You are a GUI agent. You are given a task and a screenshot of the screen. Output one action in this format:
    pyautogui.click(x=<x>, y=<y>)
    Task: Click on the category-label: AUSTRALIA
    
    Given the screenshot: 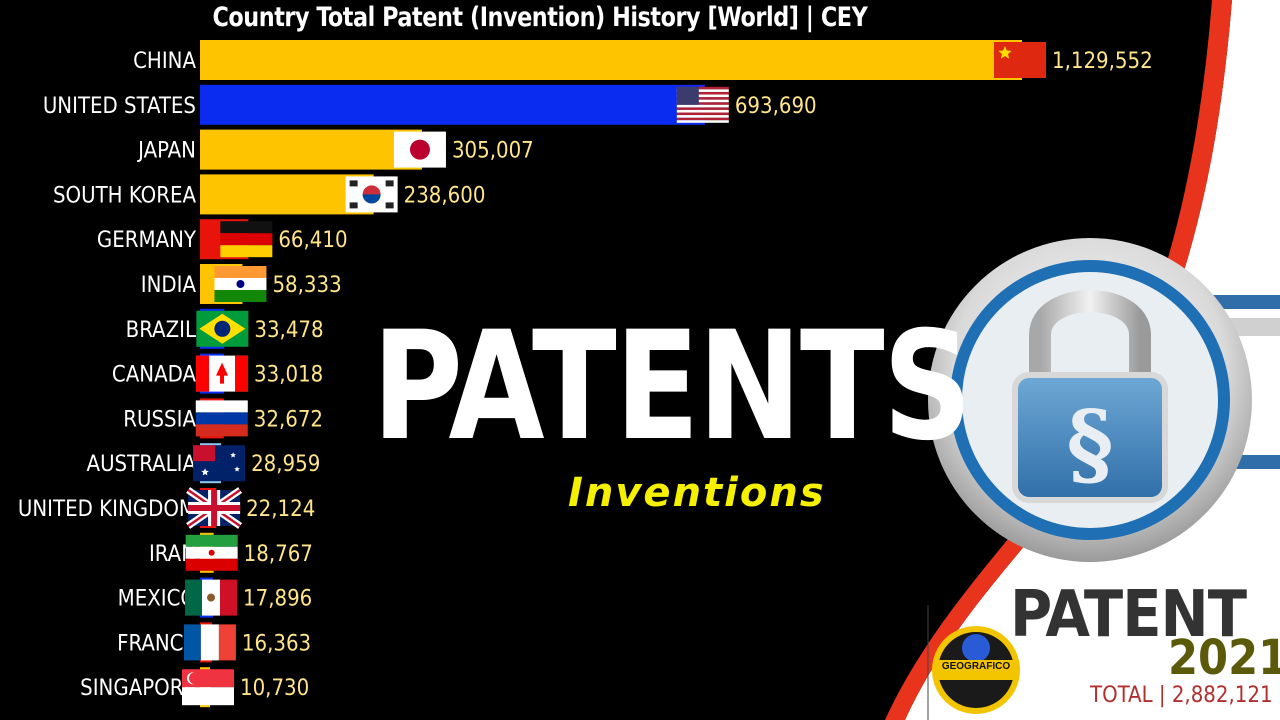 What is the action you would take?
    pyautogui.click(x=142, y=464)
    